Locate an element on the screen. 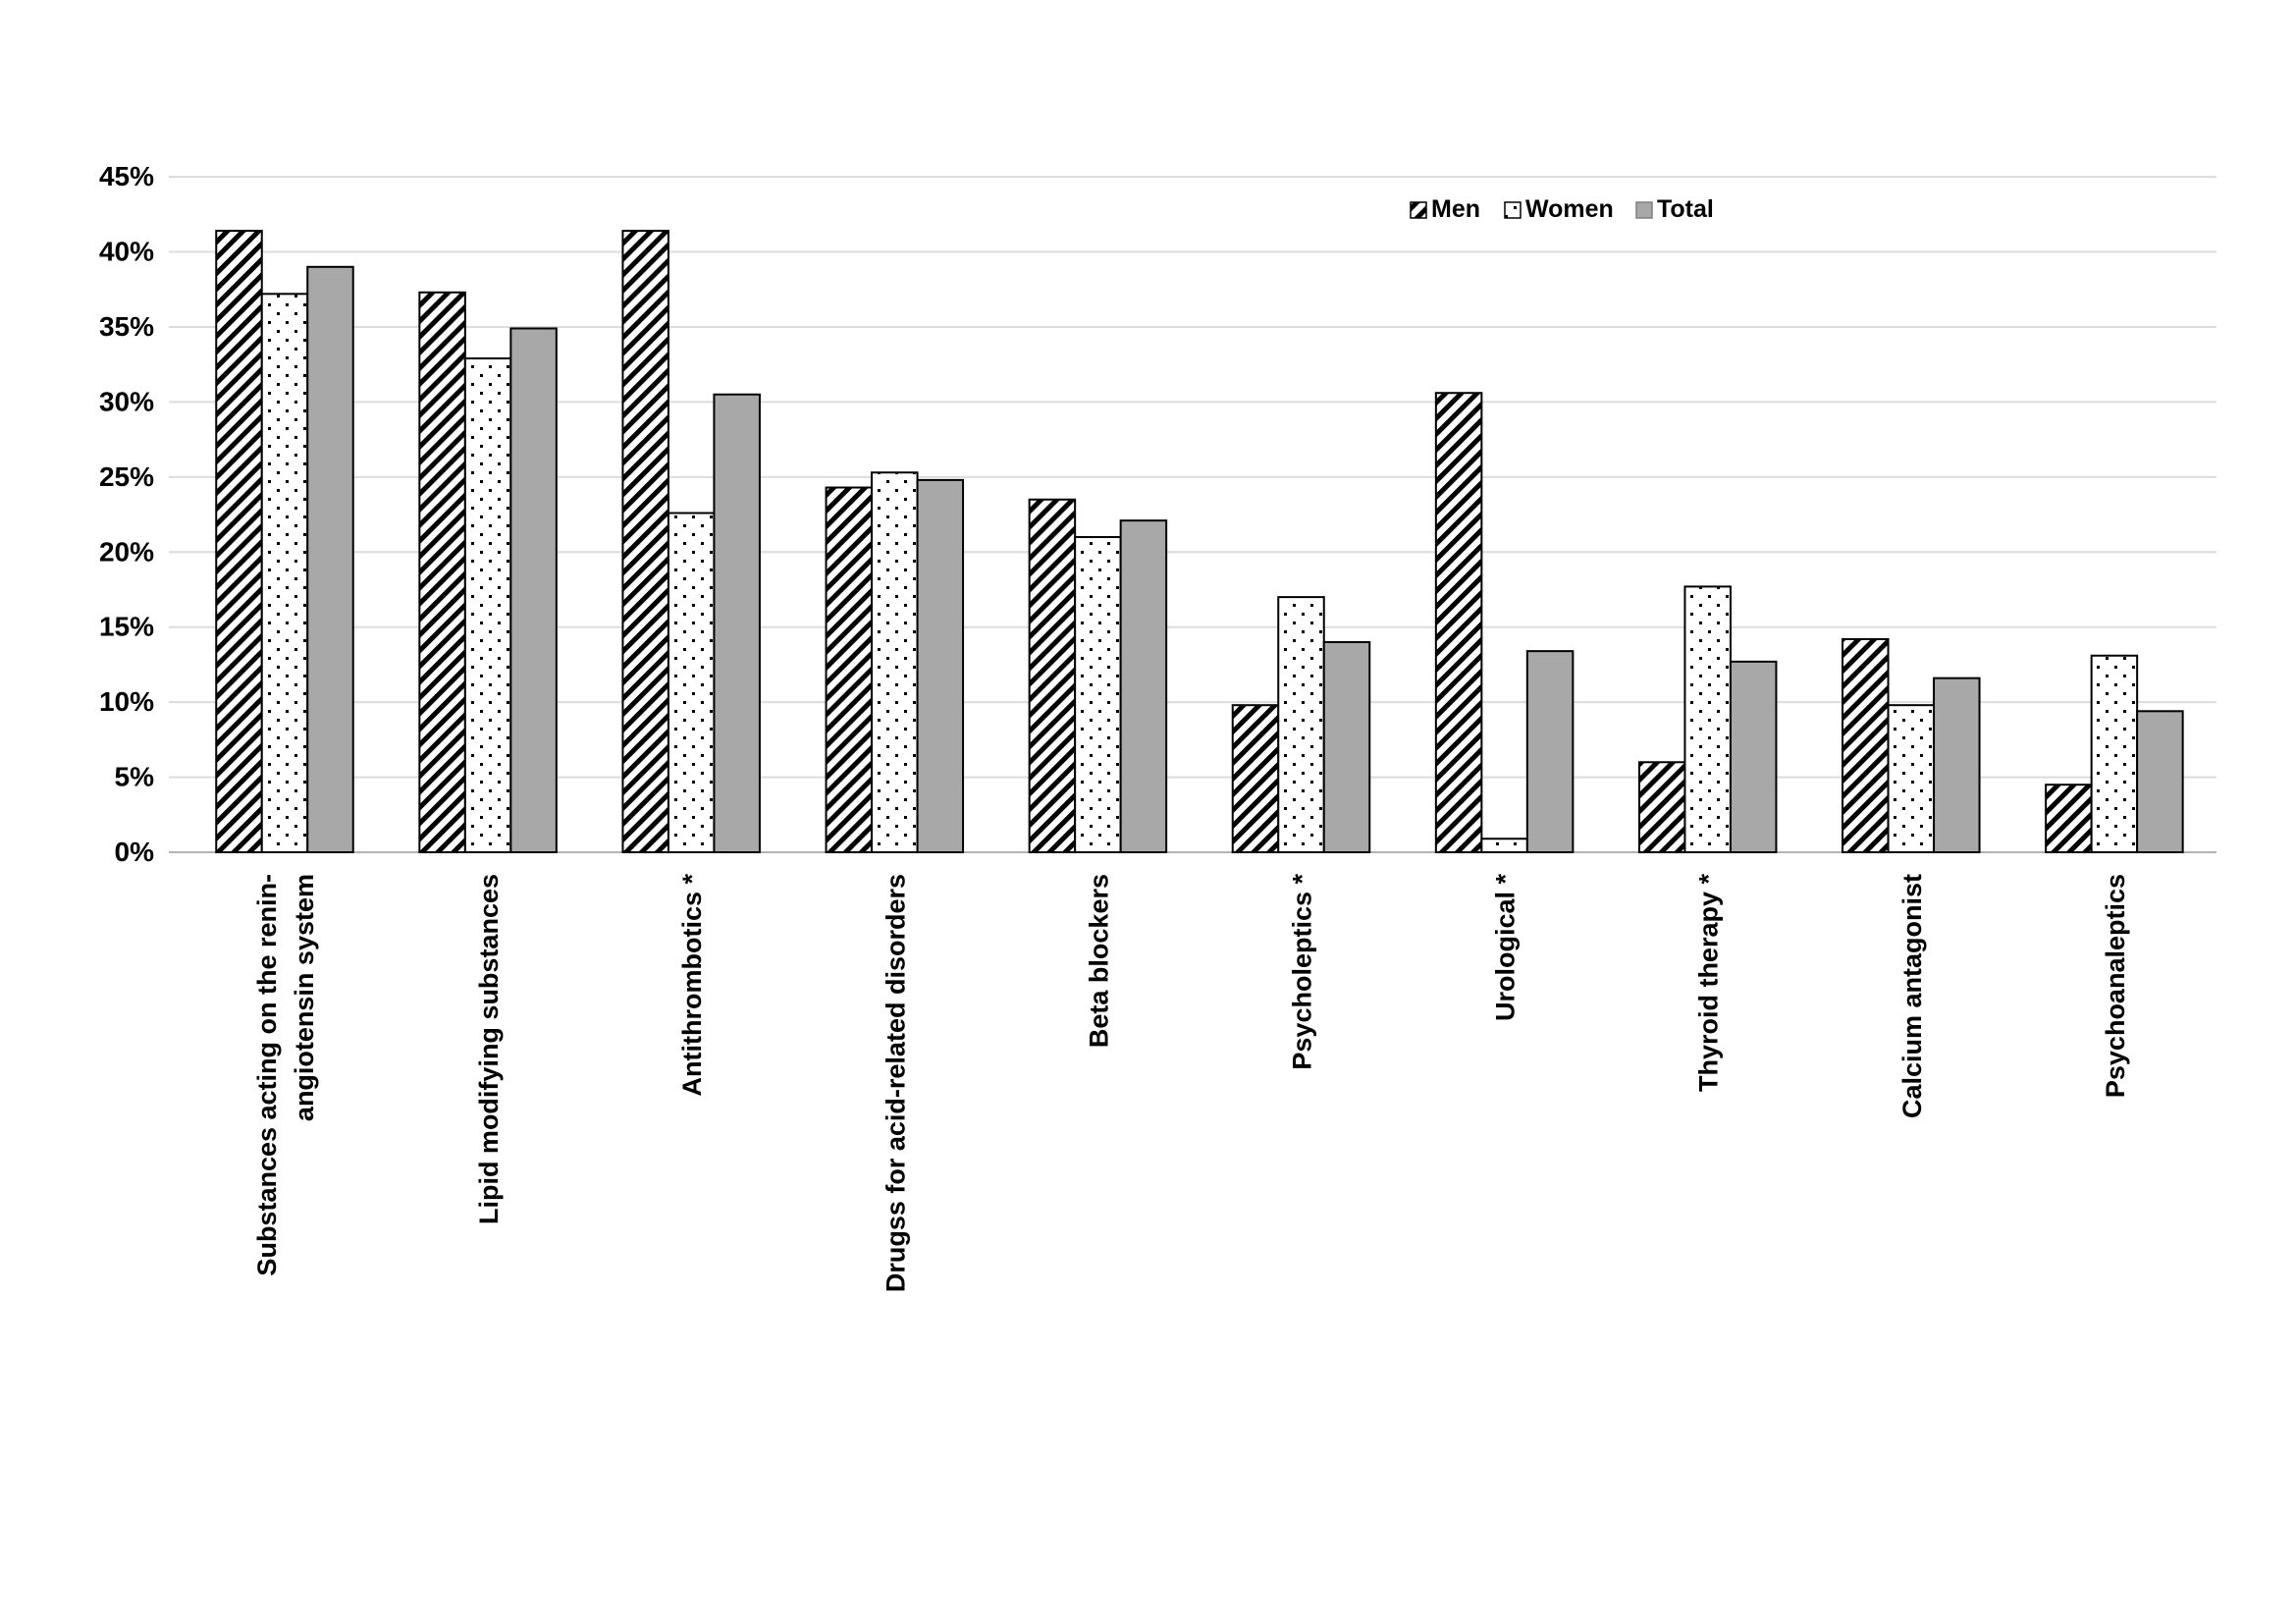 The height and width of the screenshot is (1624, 2296). legend-label-women: Women is located at coordinates (1570, 209).